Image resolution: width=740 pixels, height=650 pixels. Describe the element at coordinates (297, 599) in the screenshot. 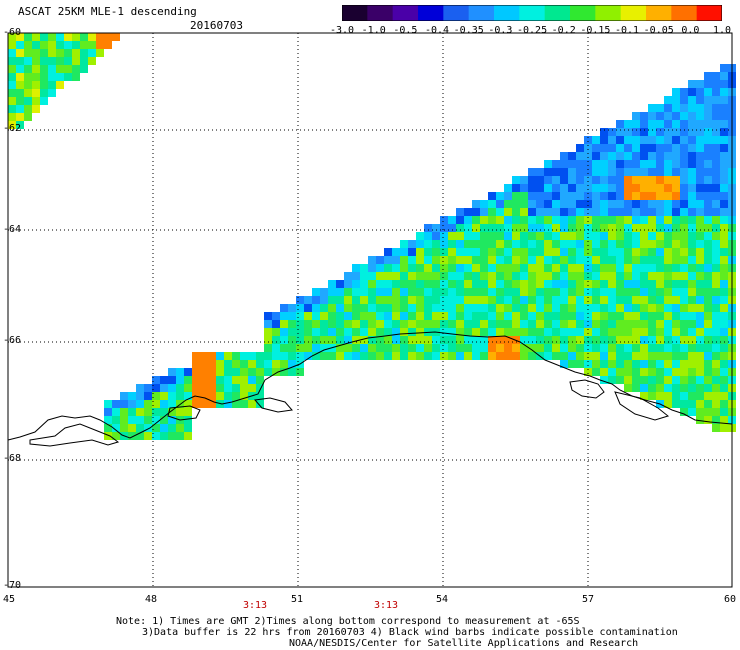

I see `lon-label: 51` at that location.